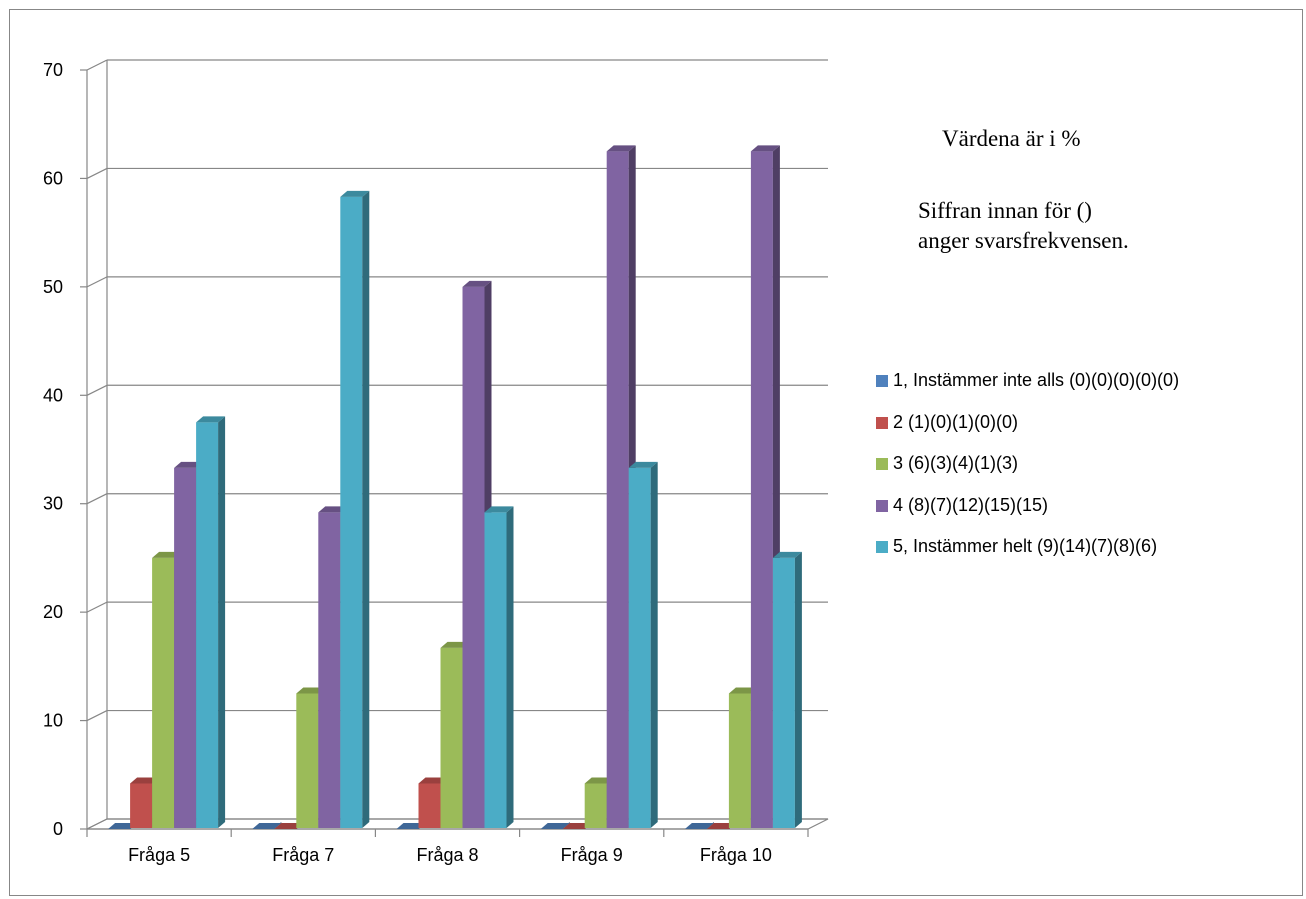  What do you see at coordinates (53, 721) in the screenshot?
I see `y-tick-label: 10` at bounding box center [53, 721].